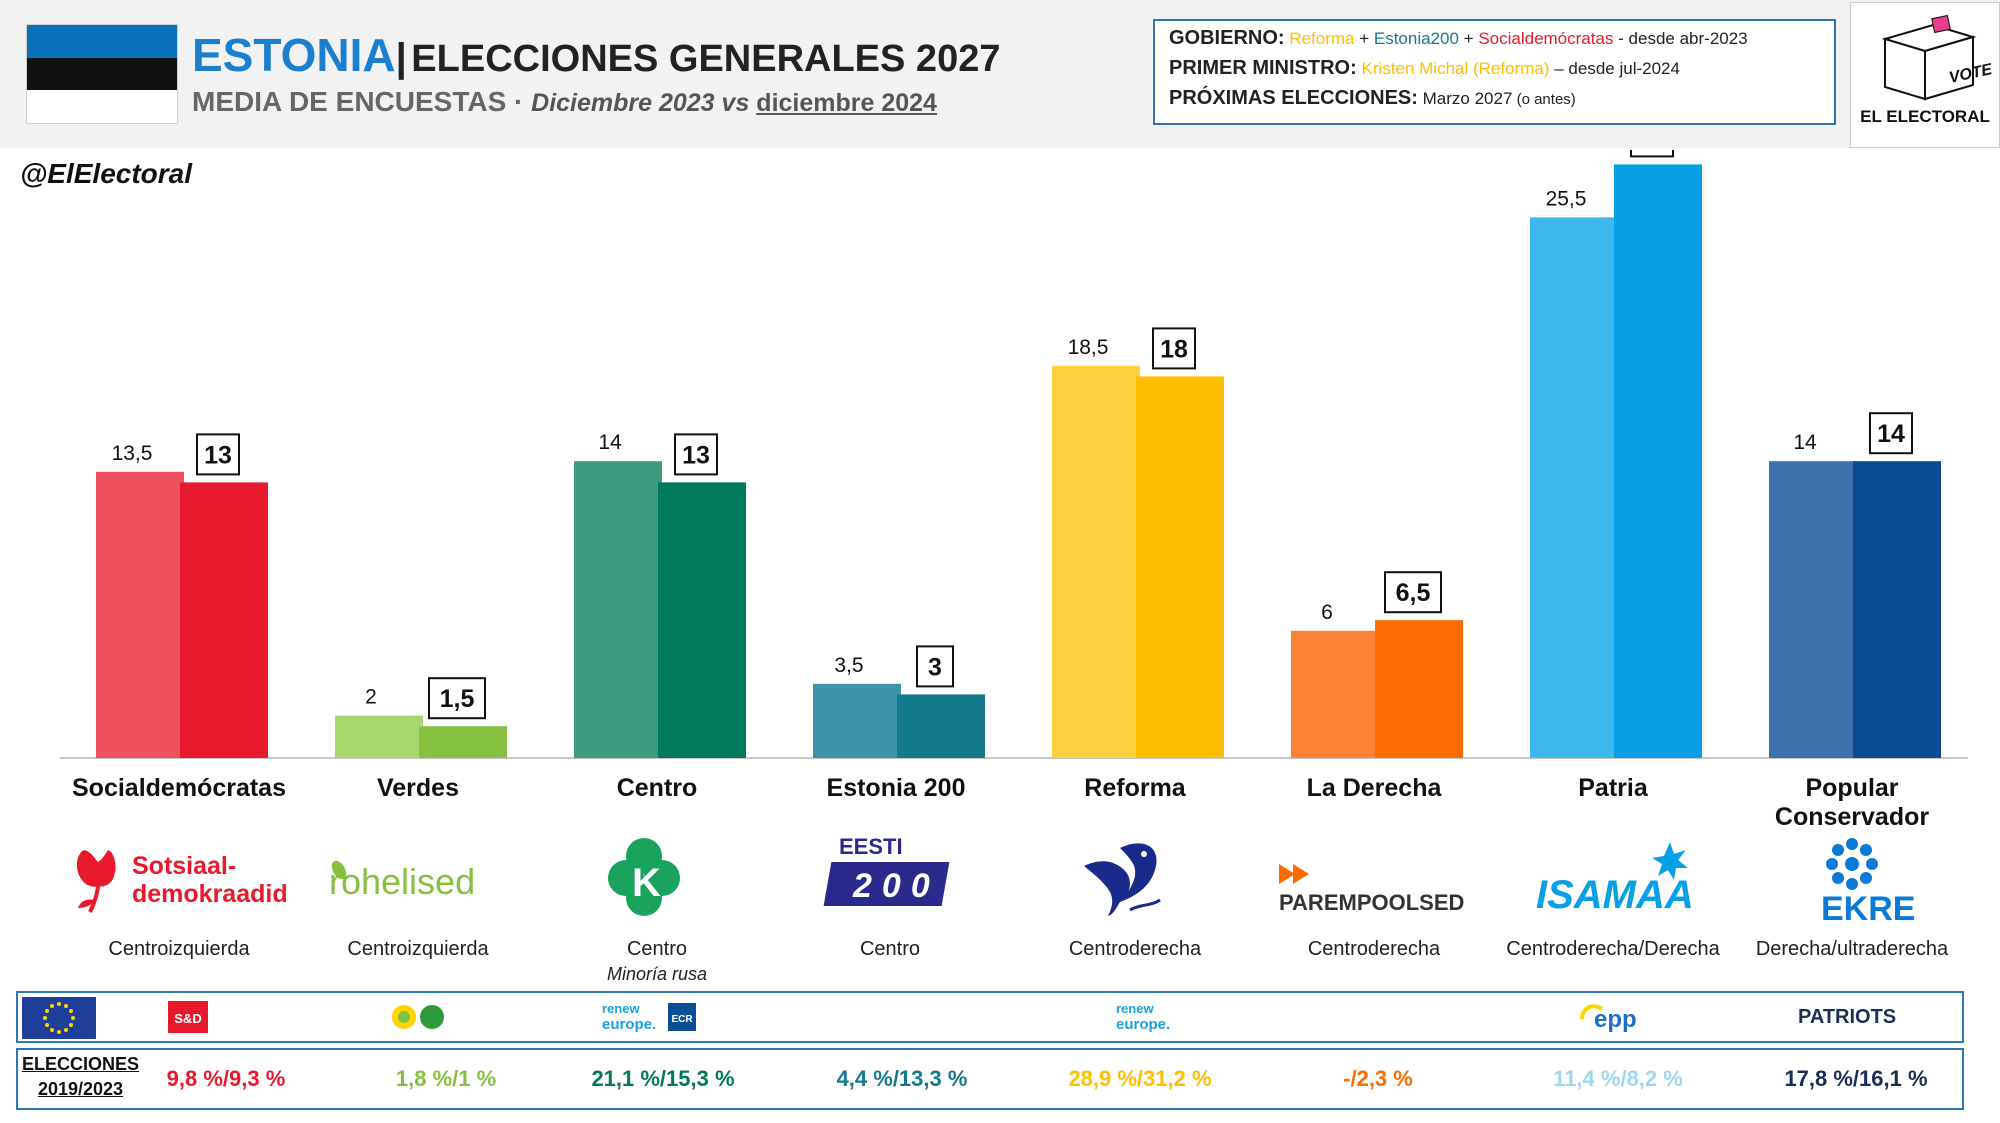  I want to click on party-name-ekre: Popular Conservador, so click(1852, 803).